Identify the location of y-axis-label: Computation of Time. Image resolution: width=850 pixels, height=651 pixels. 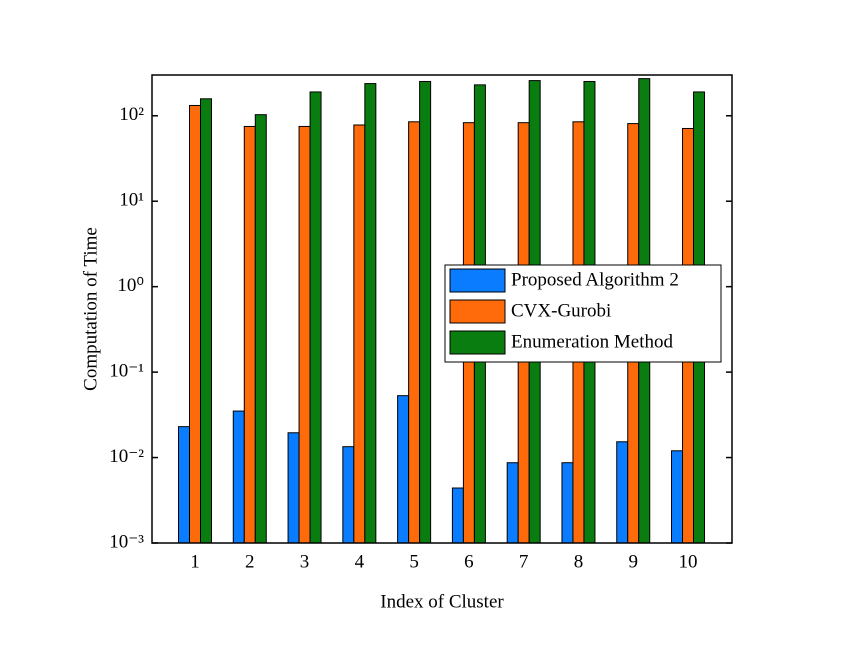
(90, 309).